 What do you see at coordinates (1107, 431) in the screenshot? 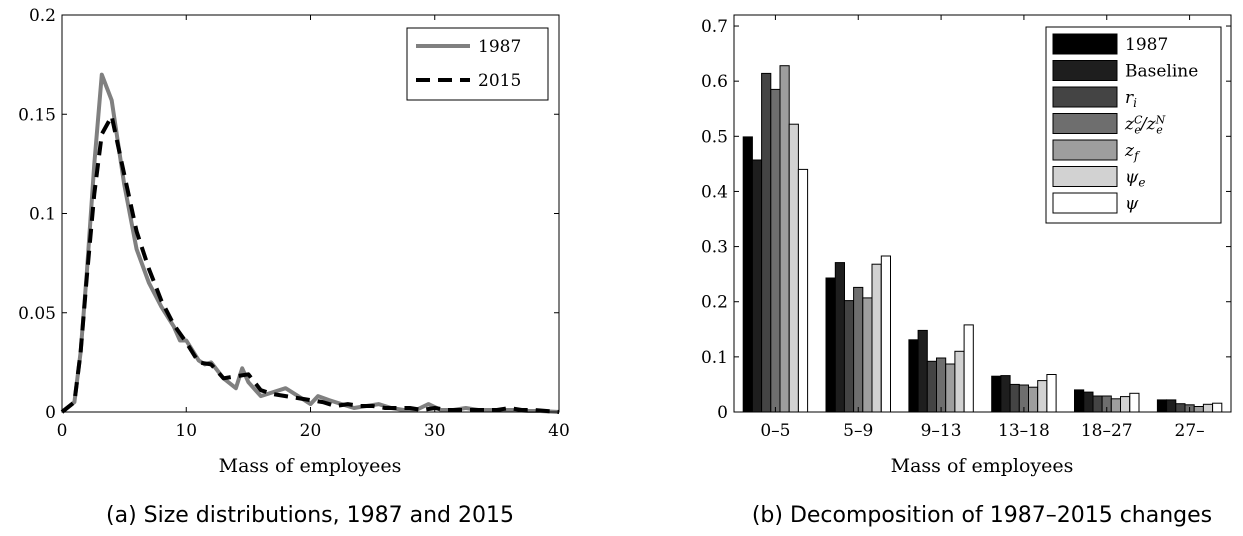
I see `x-tick-label: 18–27` at bounding box center [1107, 431].